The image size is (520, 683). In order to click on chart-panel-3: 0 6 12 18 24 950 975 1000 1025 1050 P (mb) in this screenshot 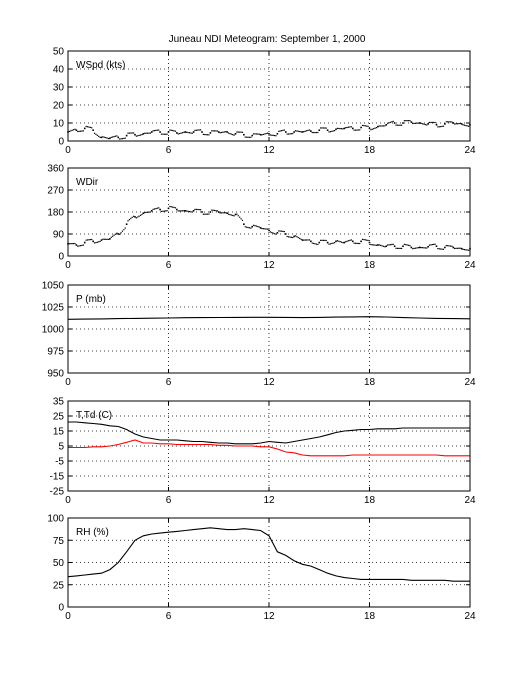, I will do `click(259, 335)`.